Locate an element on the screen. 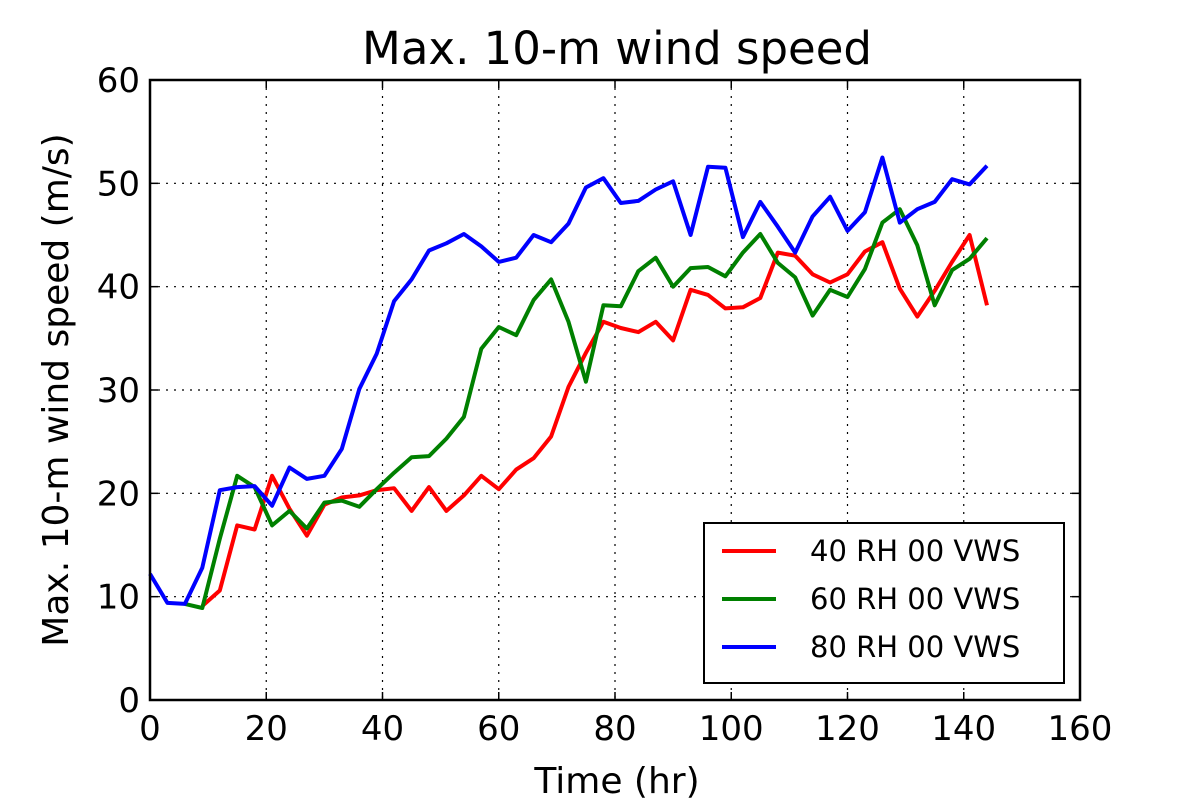  legend-label-3: 80 RH 00 VWS is located at coordinates (915, 647).